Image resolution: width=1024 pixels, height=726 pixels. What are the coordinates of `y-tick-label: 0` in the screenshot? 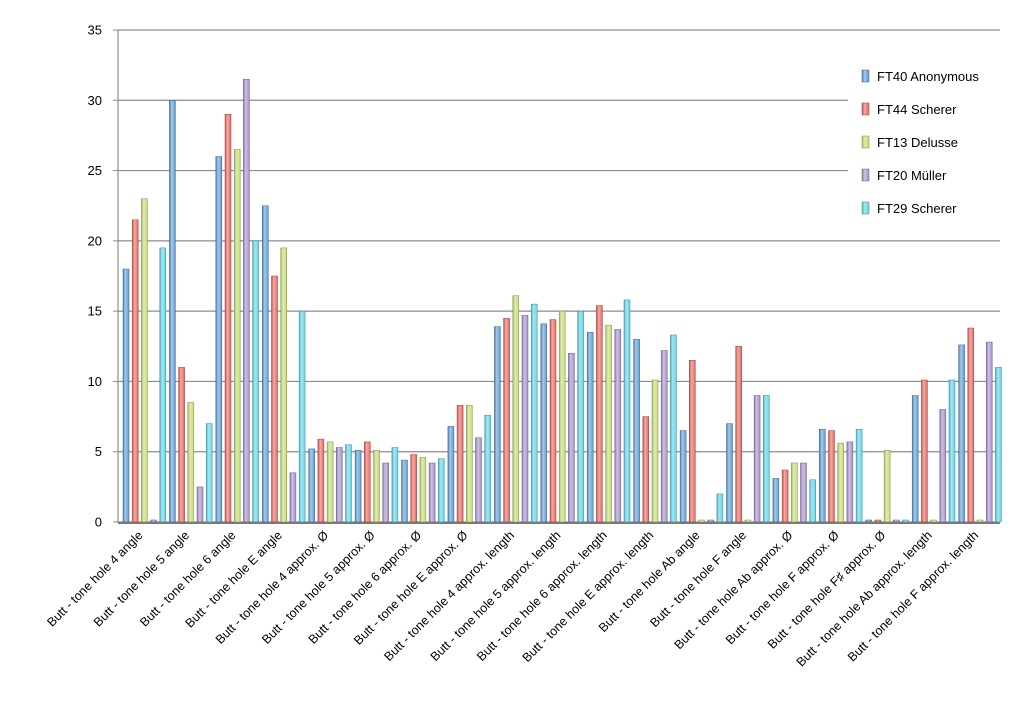 It's located at (98, 522).